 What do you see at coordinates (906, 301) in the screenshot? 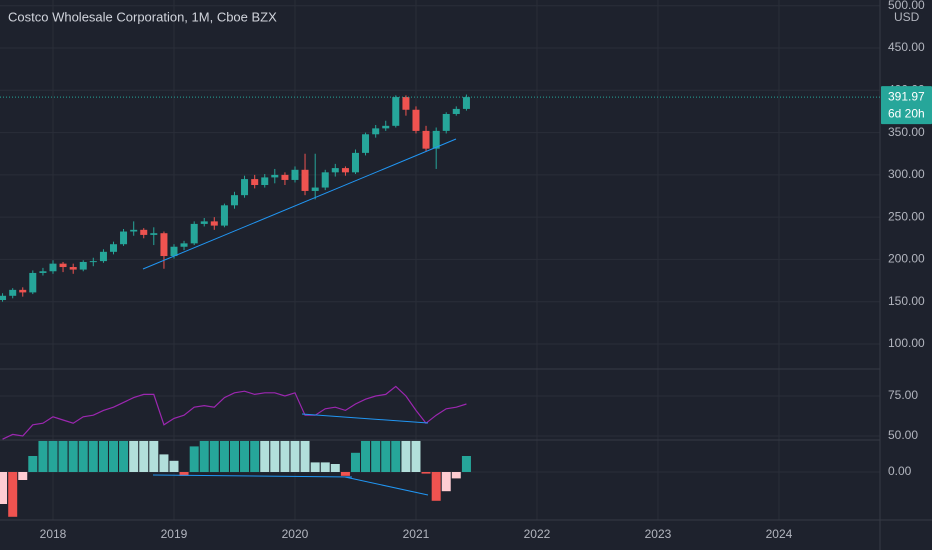
I see `y-tick-label: 150.00` at bounding box center [906, 301].